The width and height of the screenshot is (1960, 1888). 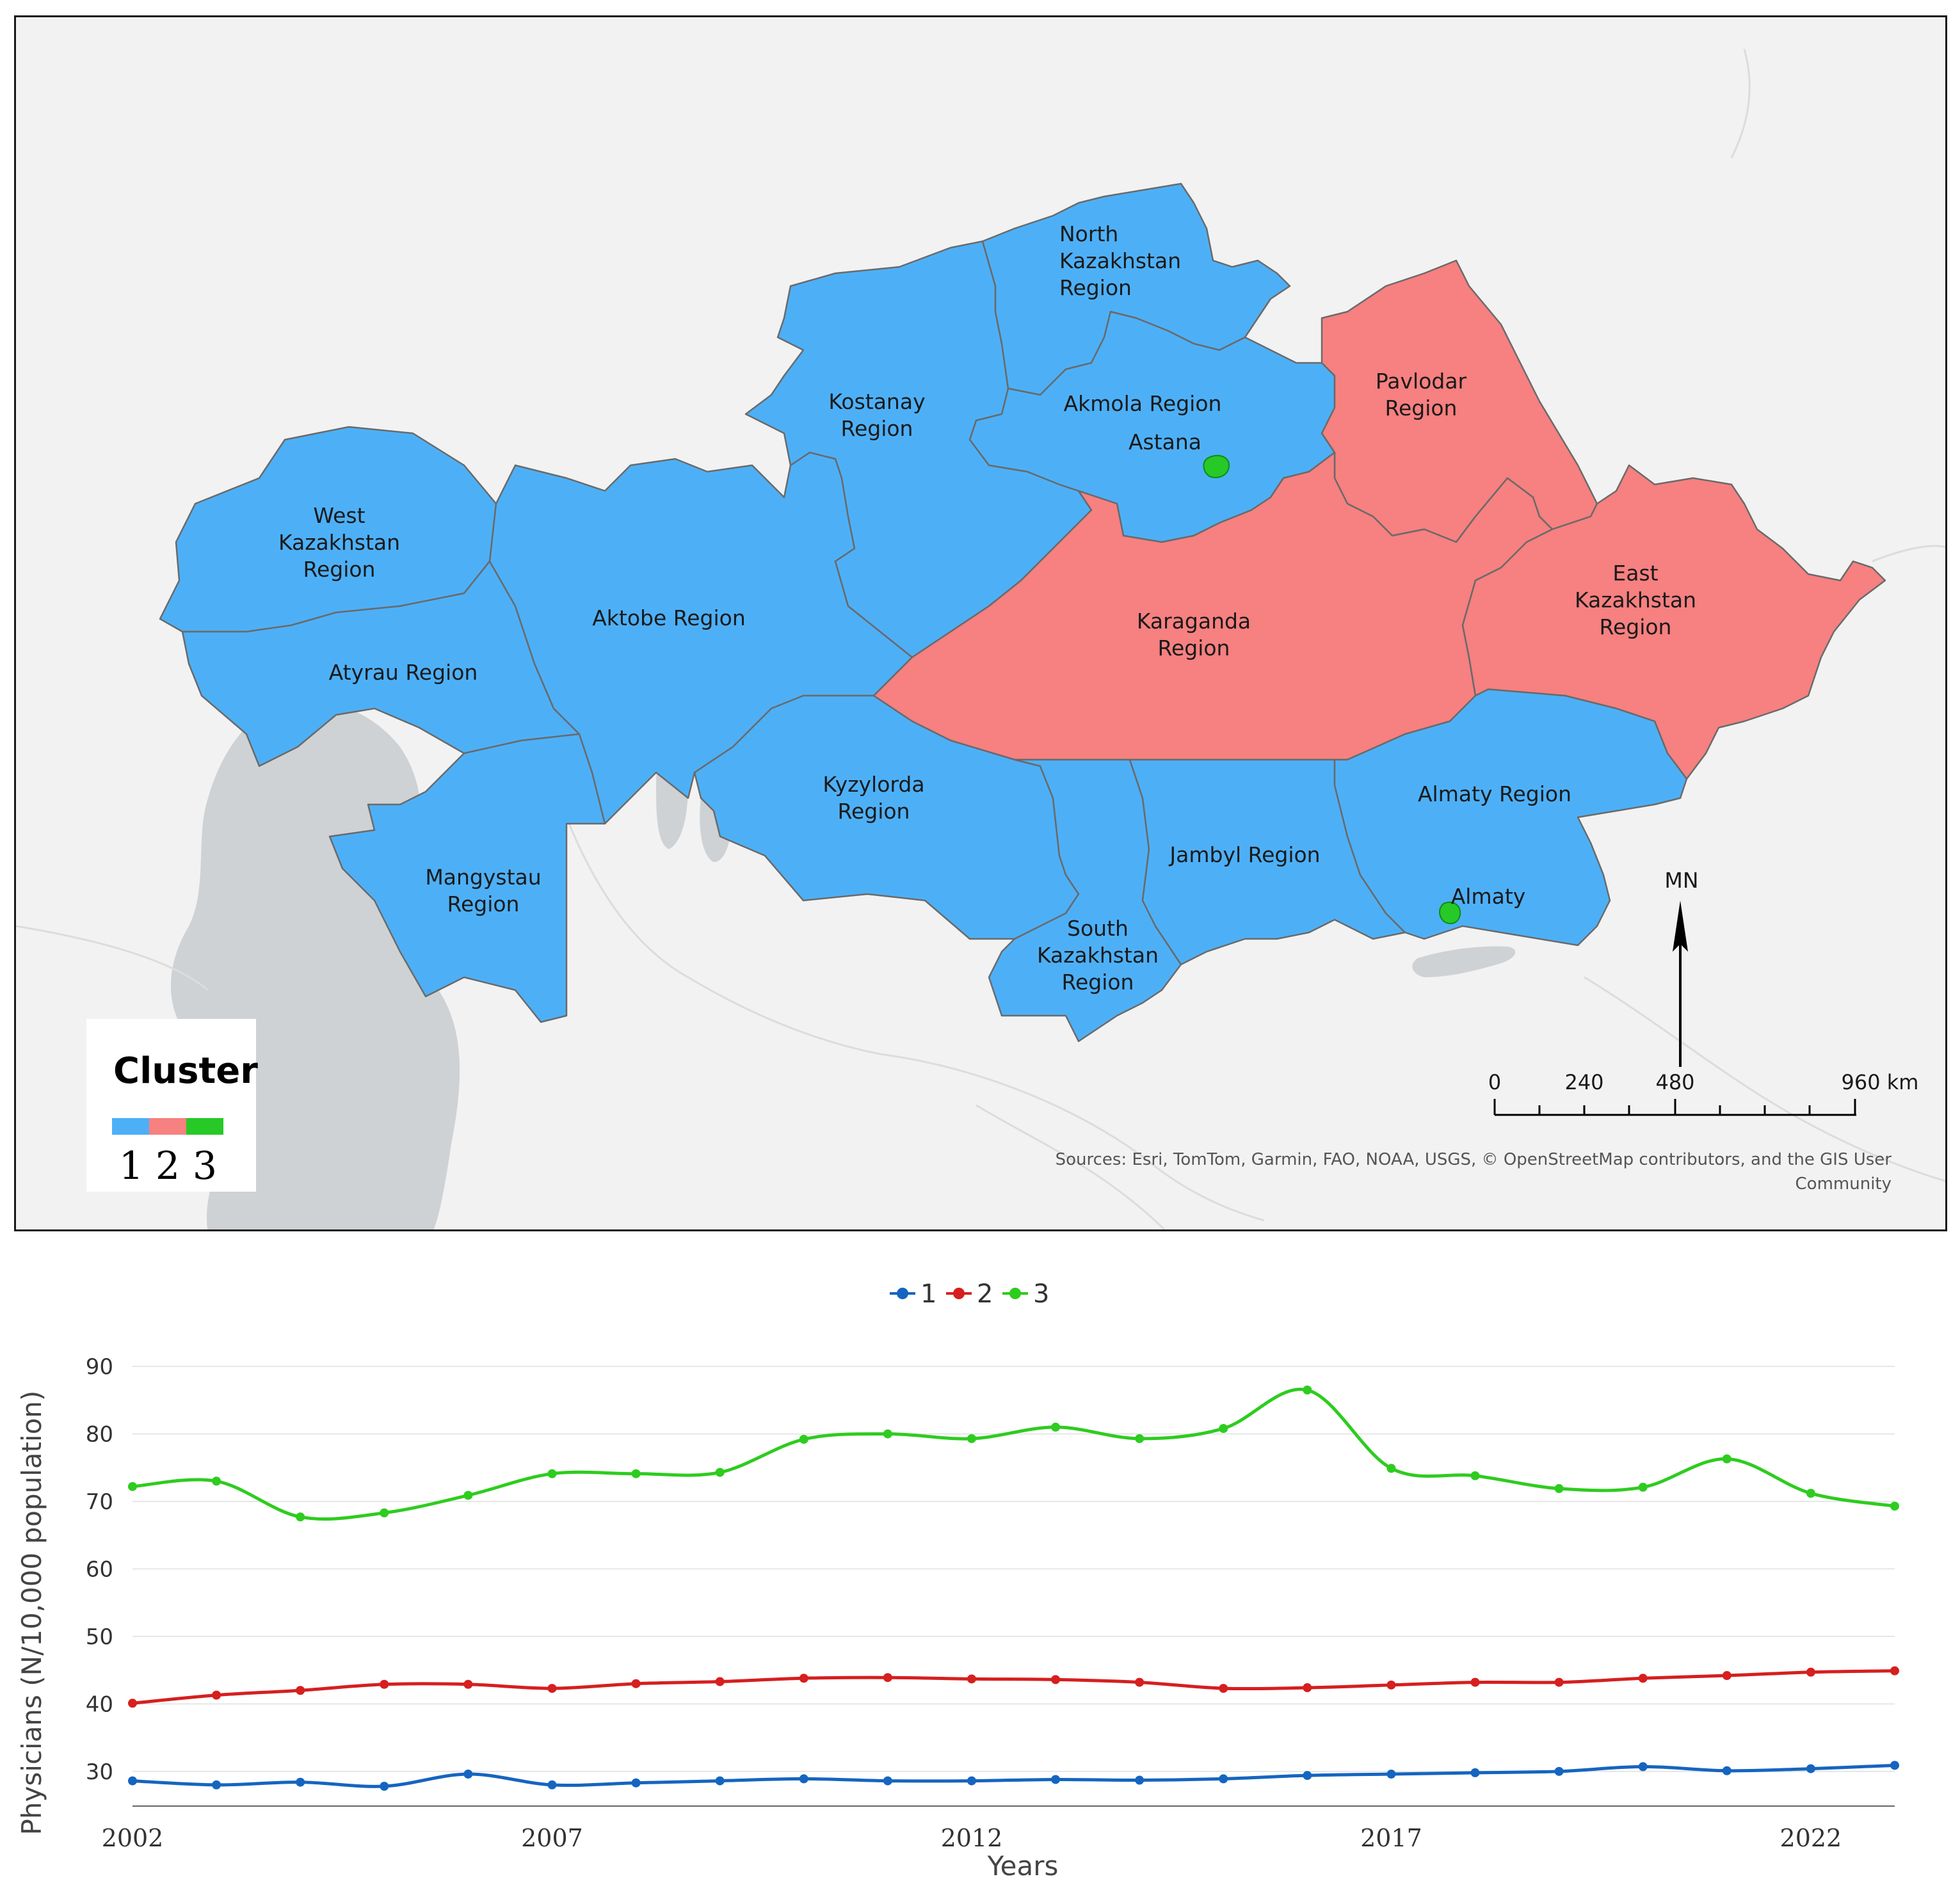 I want to click on series-3-point-2020, so click(x=1643, y=1487).